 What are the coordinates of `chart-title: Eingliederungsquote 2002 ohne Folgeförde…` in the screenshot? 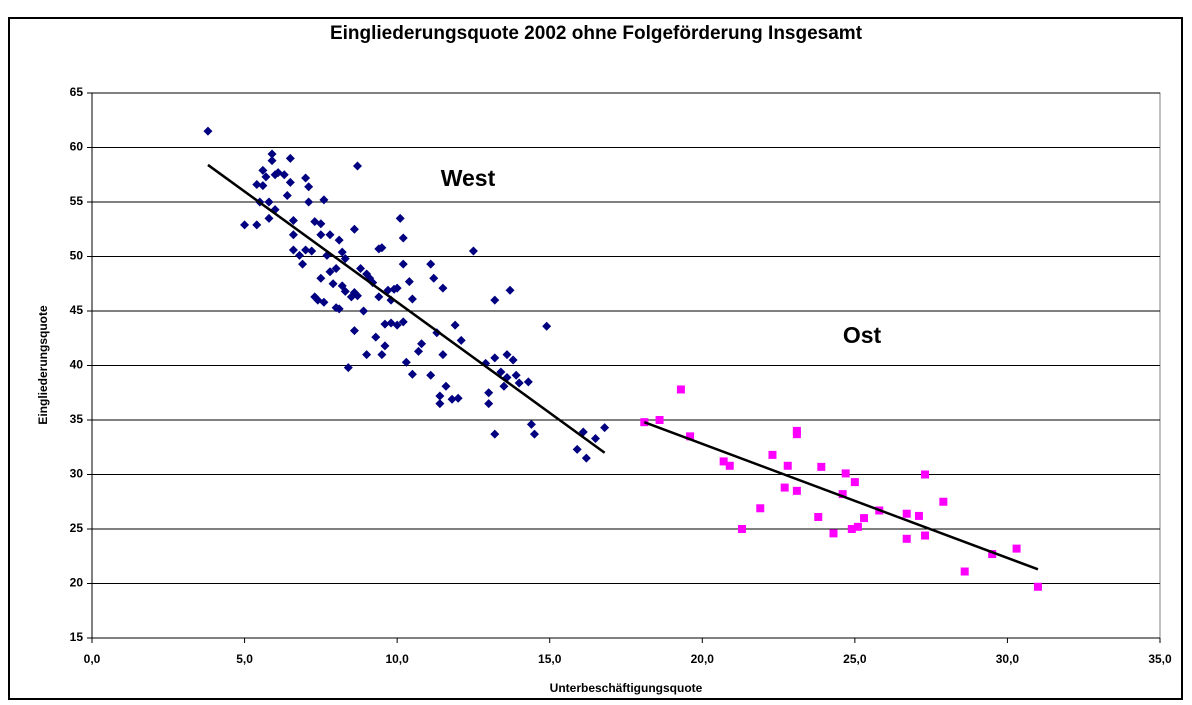 It's located at (596, 33).